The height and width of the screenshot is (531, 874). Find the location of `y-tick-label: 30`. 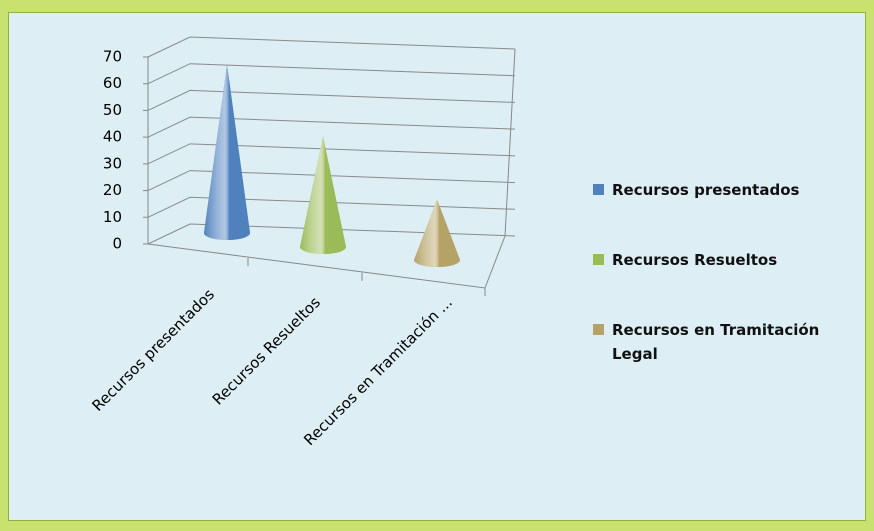

y-tick-label: 30 is located at coordinates (112, 163).